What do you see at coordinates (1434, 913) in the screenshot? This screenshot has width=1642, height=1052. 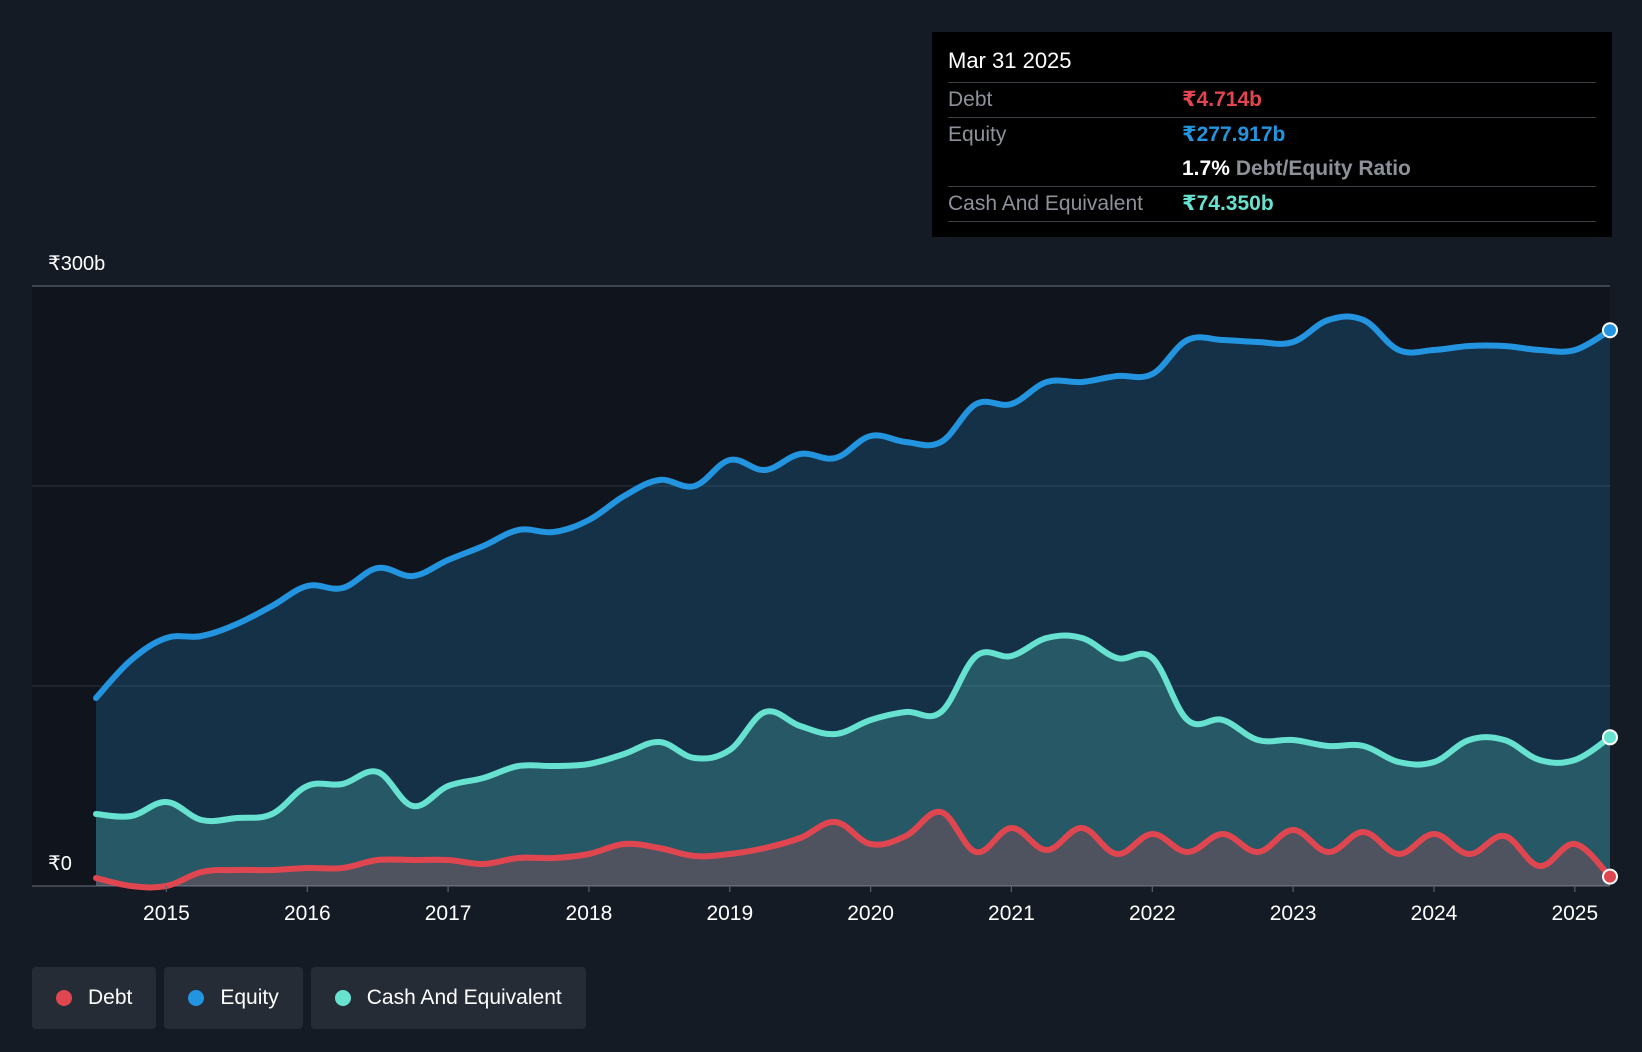 I see `x-tick-label: 2024` at bounding box center [1434, 913].